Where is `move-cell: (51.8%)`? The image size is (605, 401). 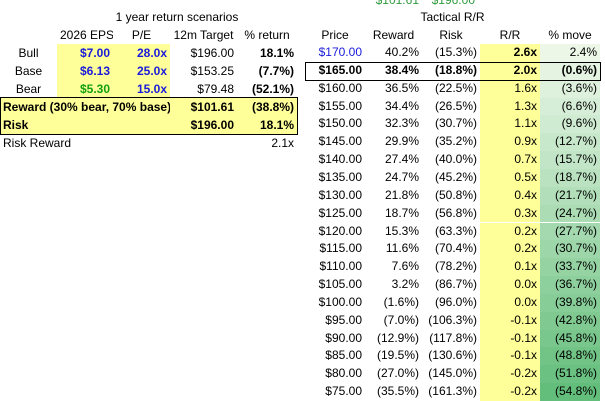
move-cell: (51.8%) is located at coordinates (570, 374).